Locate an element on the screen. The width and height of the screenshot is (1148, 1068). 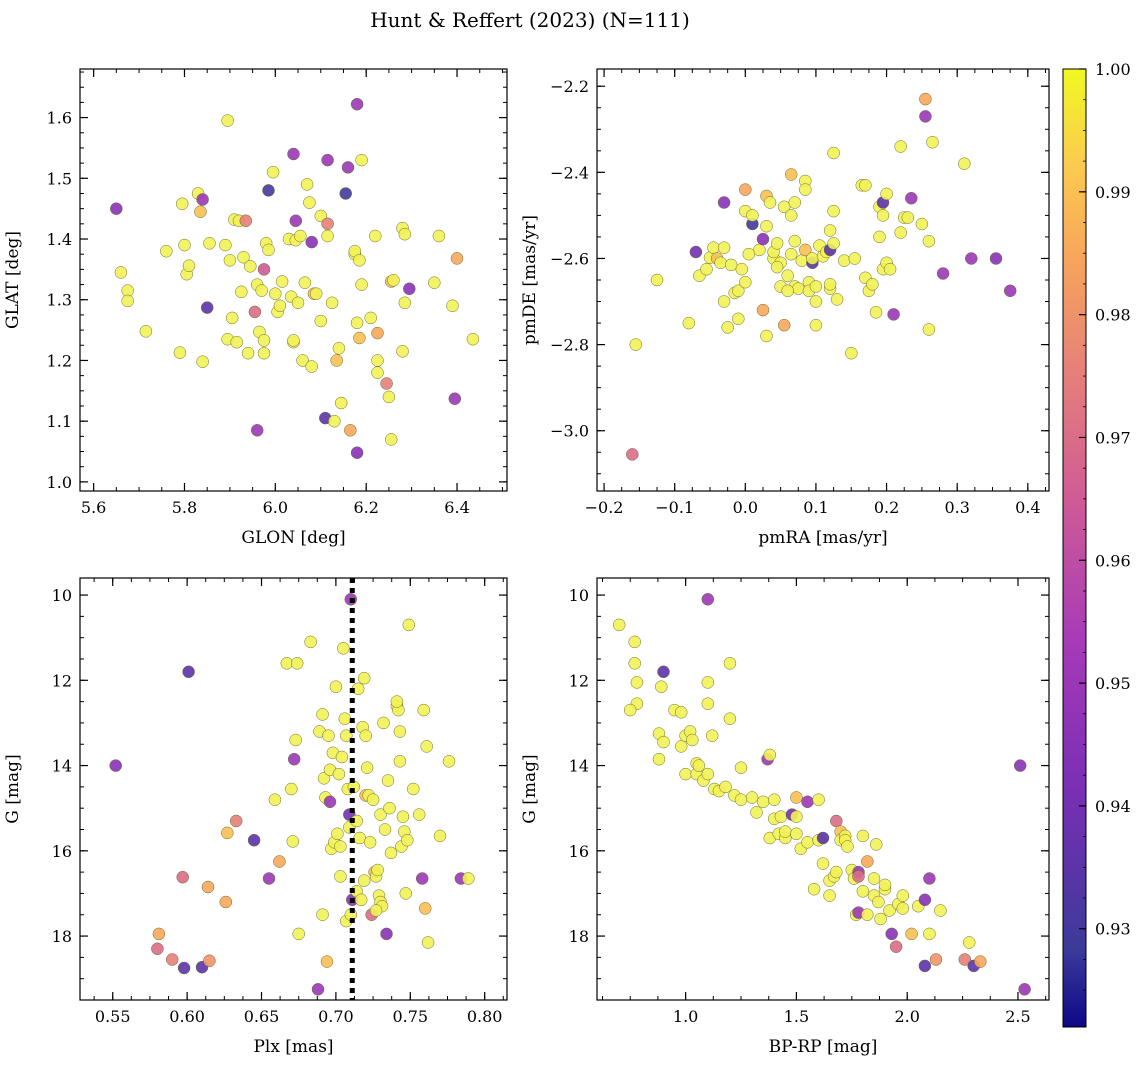
colorbar-tick-label: 0.93 is located at coordinates (1113, 929).